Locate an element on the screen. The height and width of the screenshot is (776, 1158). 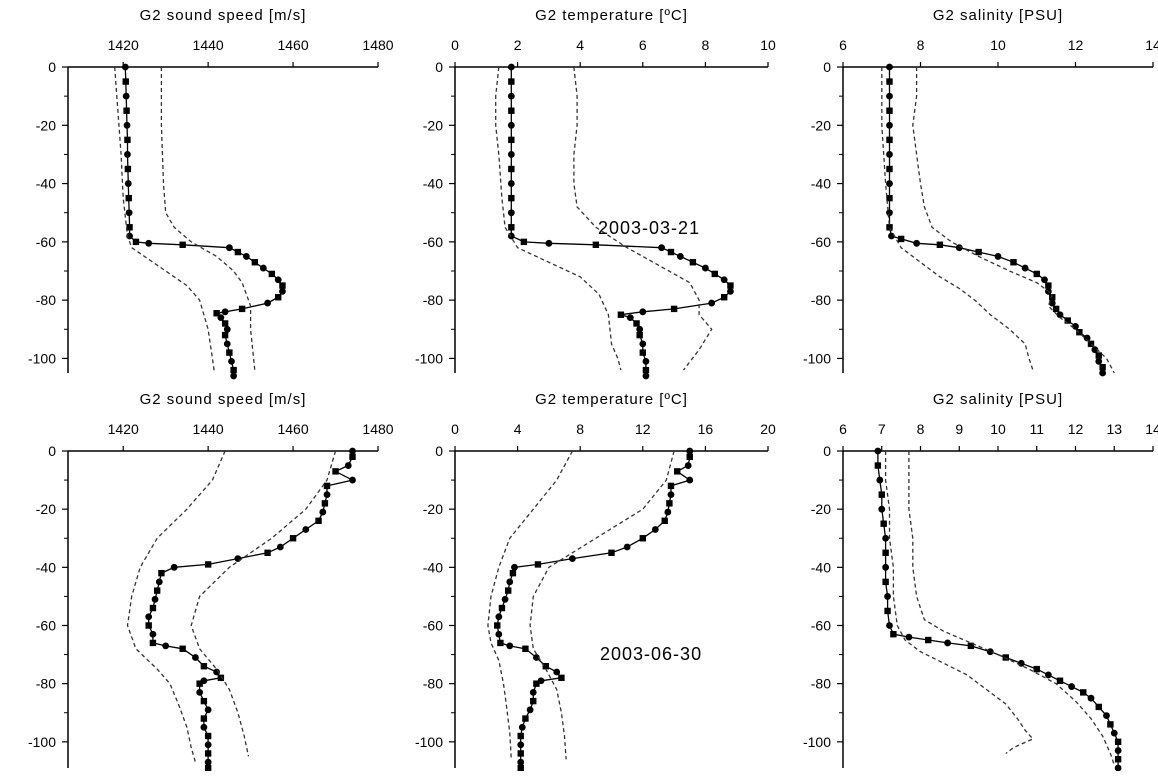
x-tick-label: 2 is located at coordinates (518, 45).